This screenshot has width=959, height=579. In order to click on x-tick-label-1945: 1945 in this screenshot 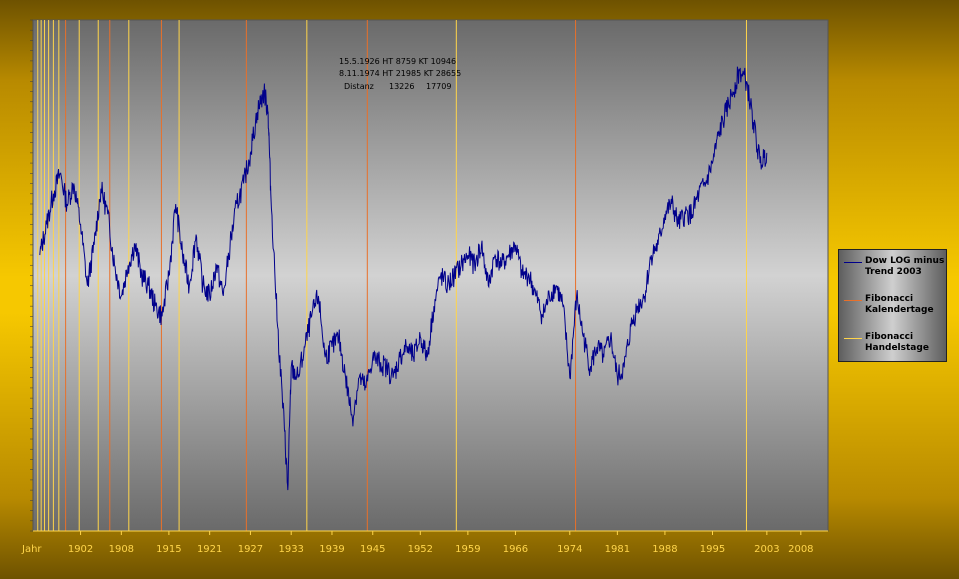, I will do `click(372, 549)`.